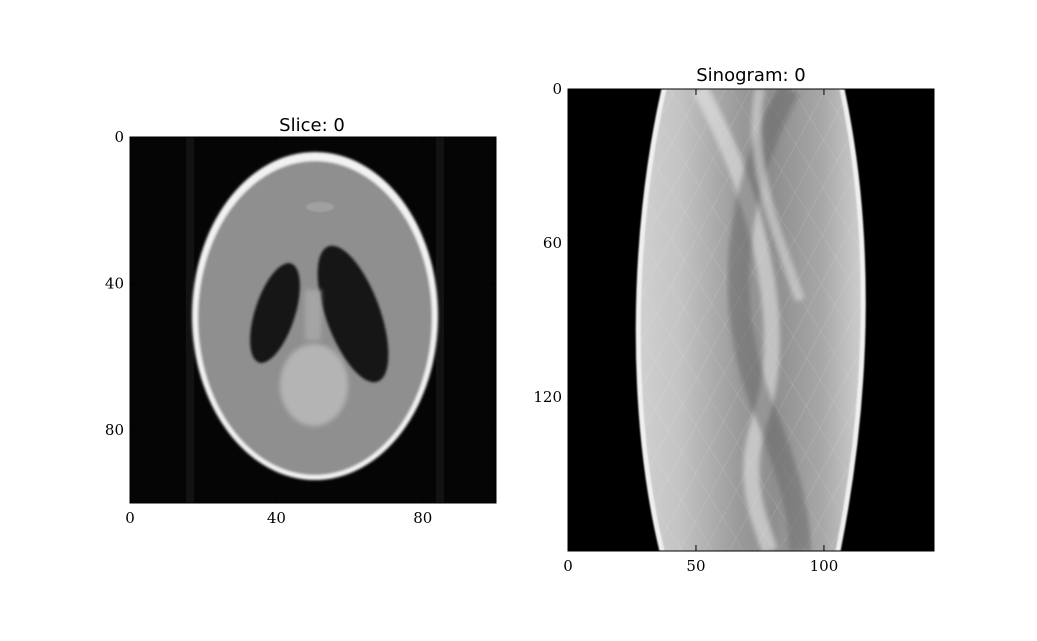 The image size is (1037, 641). Describe the element at coordinates (114, 430) in the screenshot. I see `slice-ytick-label: 80` at that location.